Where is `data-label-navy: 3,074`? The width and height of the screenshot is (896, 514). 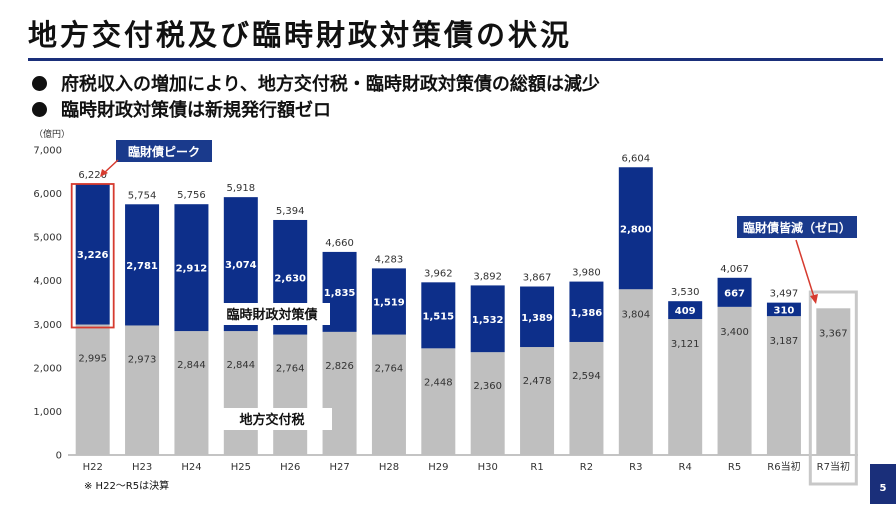
data-label-navy: 3,074 is located at coordinates (241, 265).